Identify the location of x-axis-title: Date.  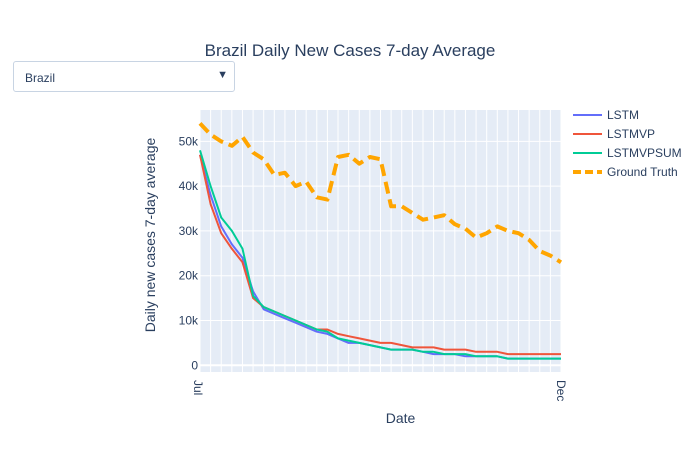
(401, 418).